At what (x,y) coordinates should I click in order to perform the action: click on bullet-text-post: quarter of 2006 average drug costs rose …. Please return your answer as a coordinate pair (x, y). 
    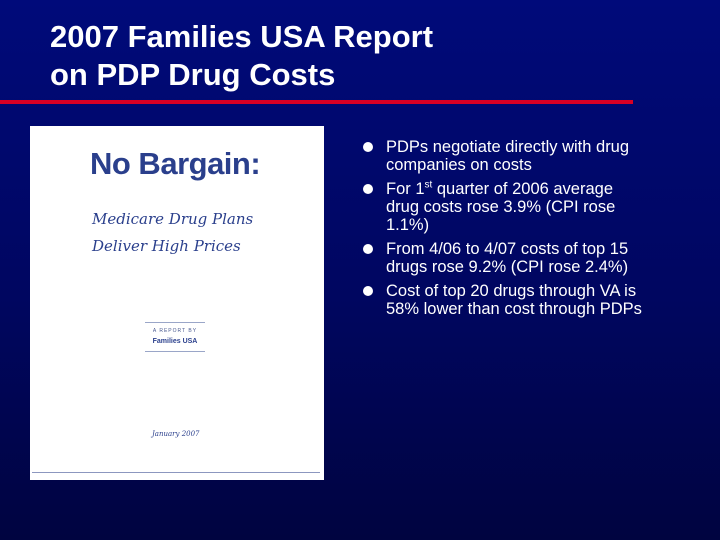
    Looking at the image, I should click on (501, 207).